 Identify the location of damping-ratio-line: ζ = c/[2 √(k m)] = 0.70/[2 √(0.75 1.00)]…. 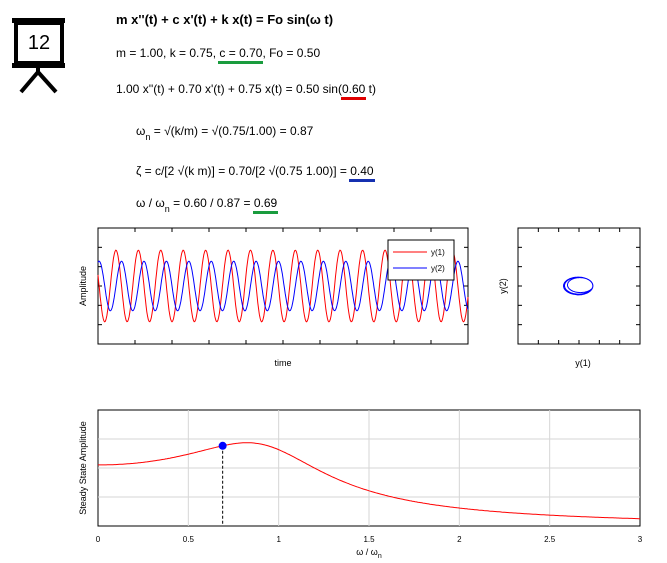
(255, 173).